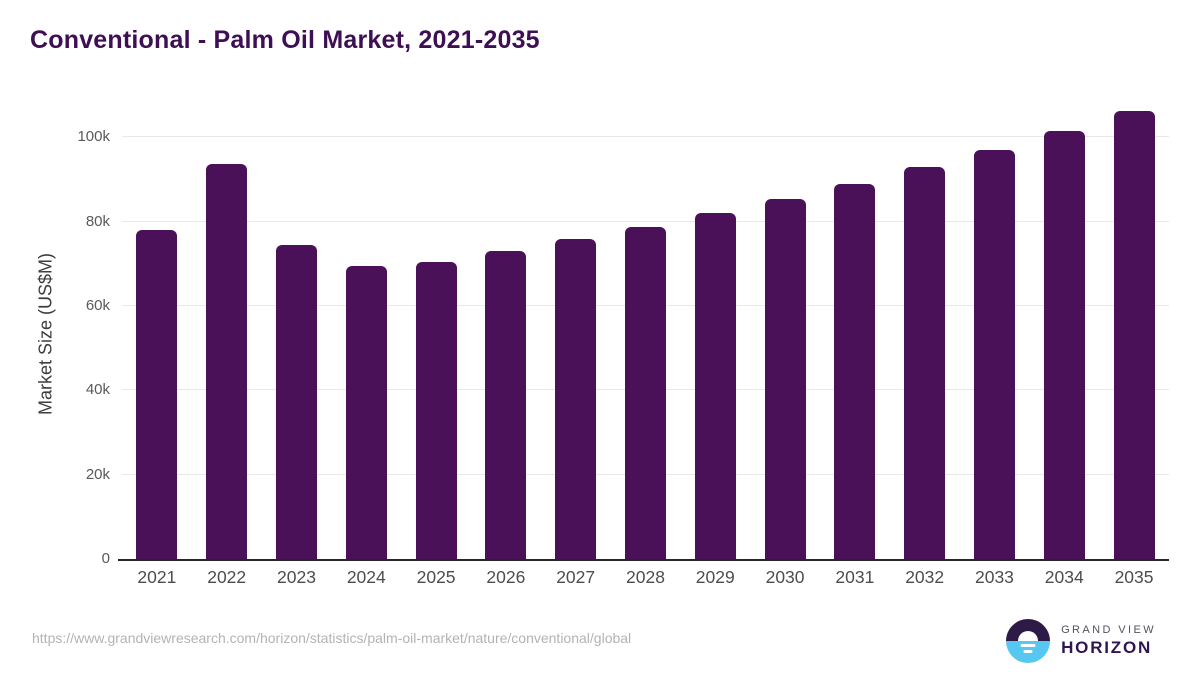 The width and height of the screenshot is (1200, 675). What do you see at coordinates (925, 577) in the screenshot?
I see `x-tick-label-2032: 2032` at bounding box center [925, 577].